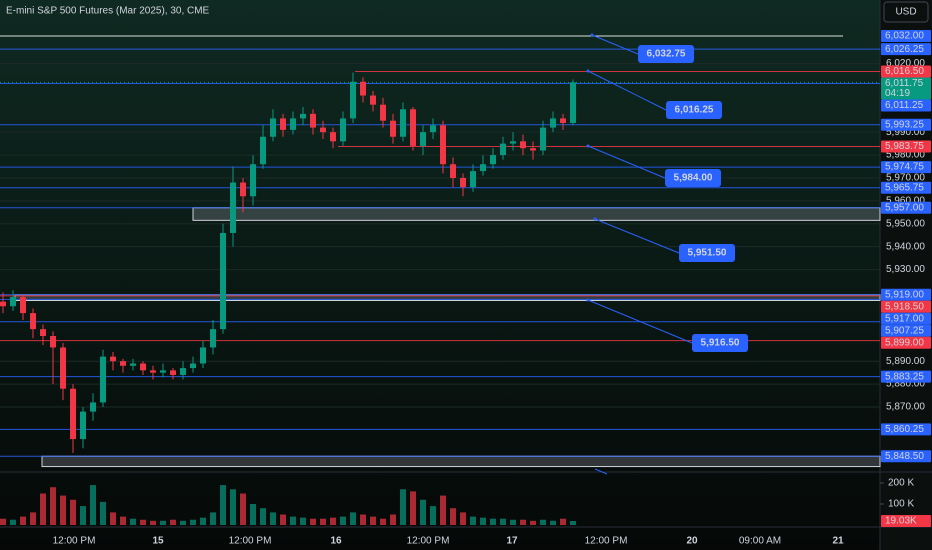 This screenshot has height=550, width=932. I want to click on x-tick-label: 21, so click(838, 541).